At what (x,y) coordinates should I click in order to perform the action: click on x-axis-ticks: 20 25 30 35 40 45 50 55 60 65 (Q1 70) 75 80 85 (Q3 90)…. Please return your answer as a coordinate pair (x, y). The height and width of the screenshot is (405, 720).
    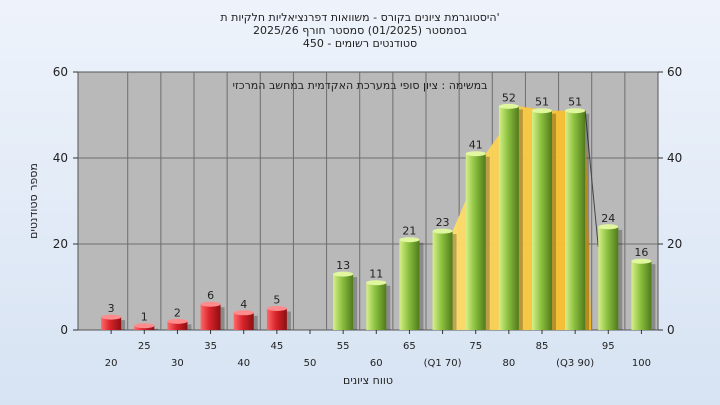
    Looking at the image, I should click on (378, 349).